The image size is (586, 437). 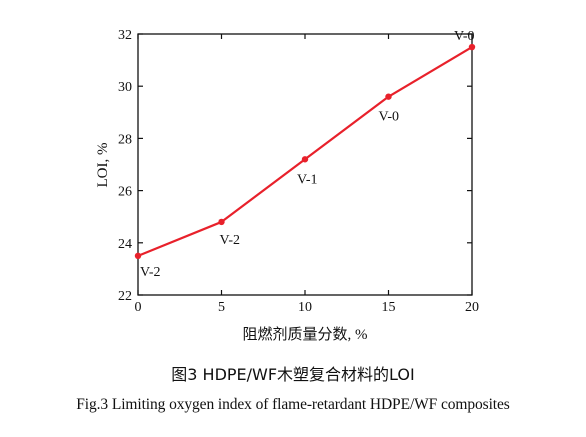 I want to click on x-tick-label-10: 10, so click(x=305, y=307).